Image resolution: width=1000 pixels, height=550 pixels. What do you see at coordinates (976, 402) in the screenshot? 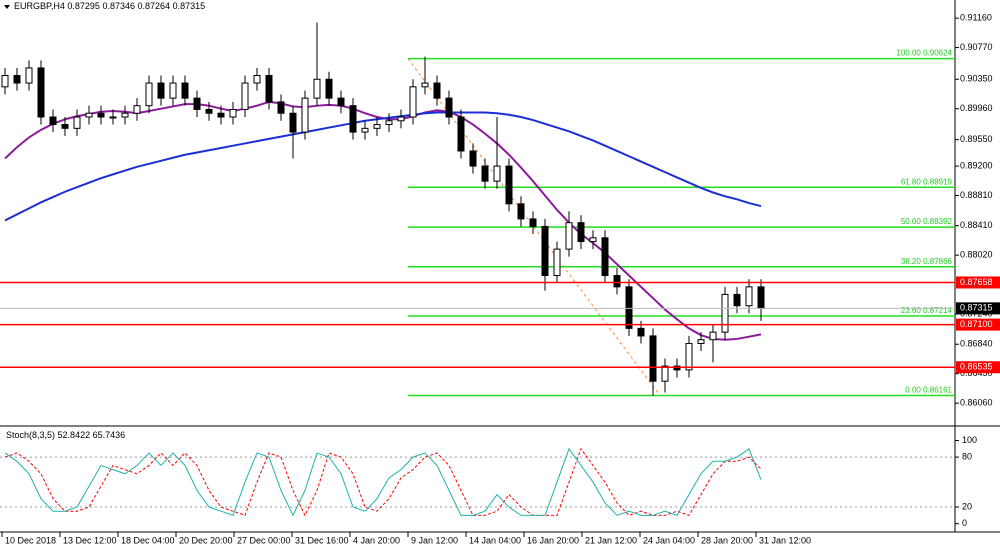
I see `y-tick-label: 0.86060` at bounding box center [976, 402].